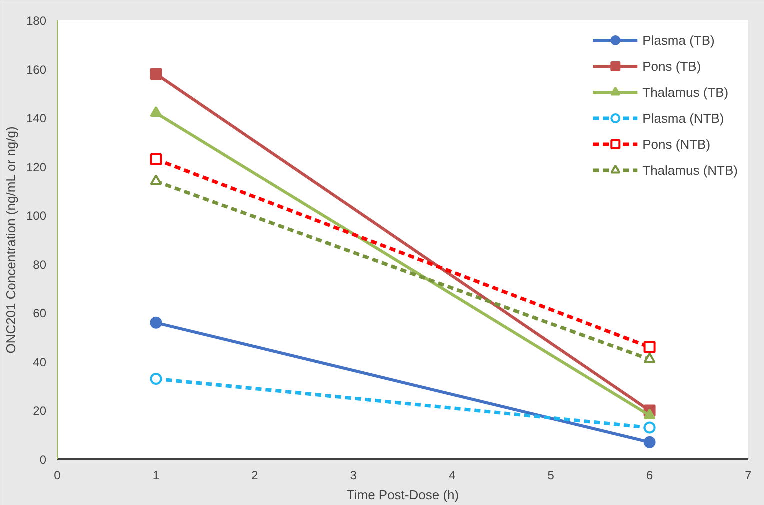 This screenshot has width=764, height=505. Describe the element at coordinates (255, 475) in the screenshot. I see `x-tick-label: 2` at that location.